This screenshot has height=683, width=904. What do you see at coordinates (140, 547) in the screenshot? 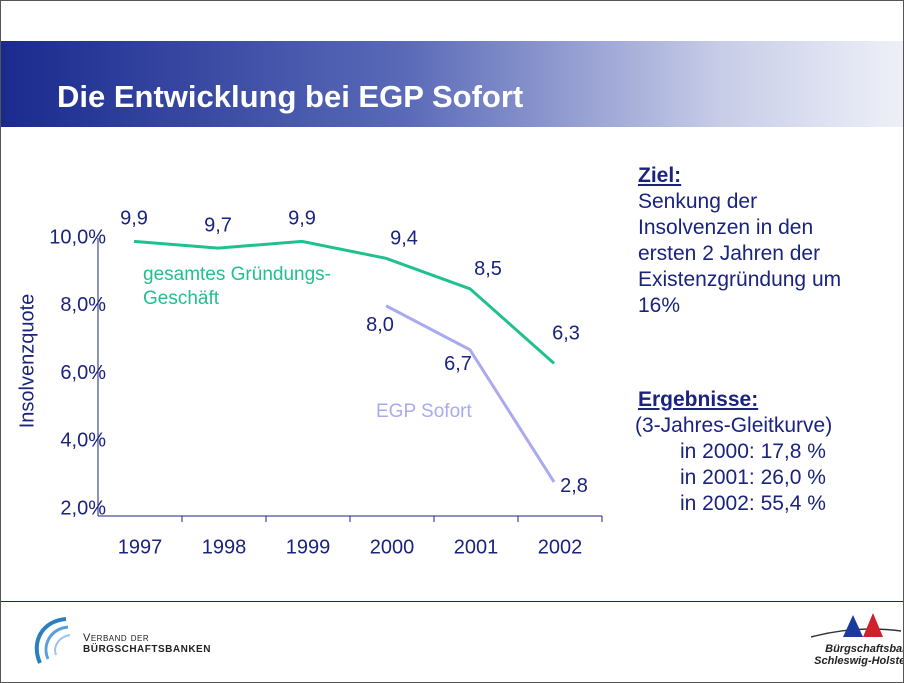
I see `x-tick-label: 1997` at bounding box center [140, 547].